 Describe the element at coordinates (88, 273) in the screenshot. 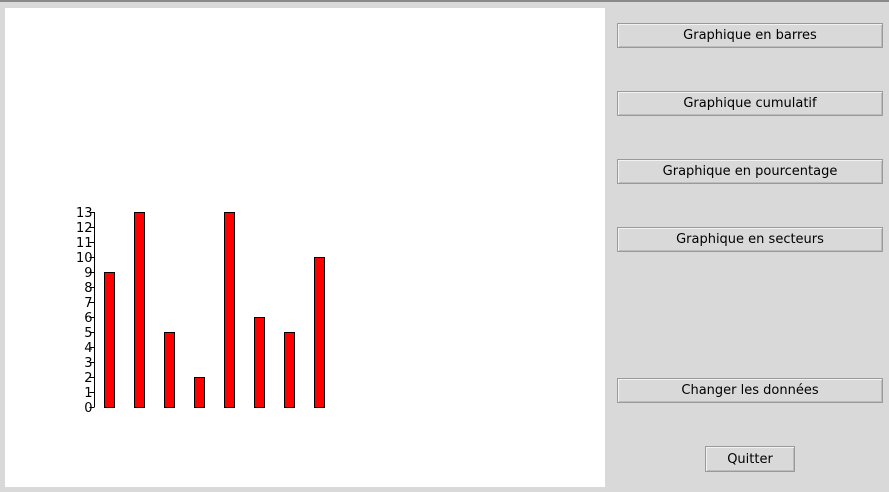

I see `y-tick-label-9: 9` at that location.